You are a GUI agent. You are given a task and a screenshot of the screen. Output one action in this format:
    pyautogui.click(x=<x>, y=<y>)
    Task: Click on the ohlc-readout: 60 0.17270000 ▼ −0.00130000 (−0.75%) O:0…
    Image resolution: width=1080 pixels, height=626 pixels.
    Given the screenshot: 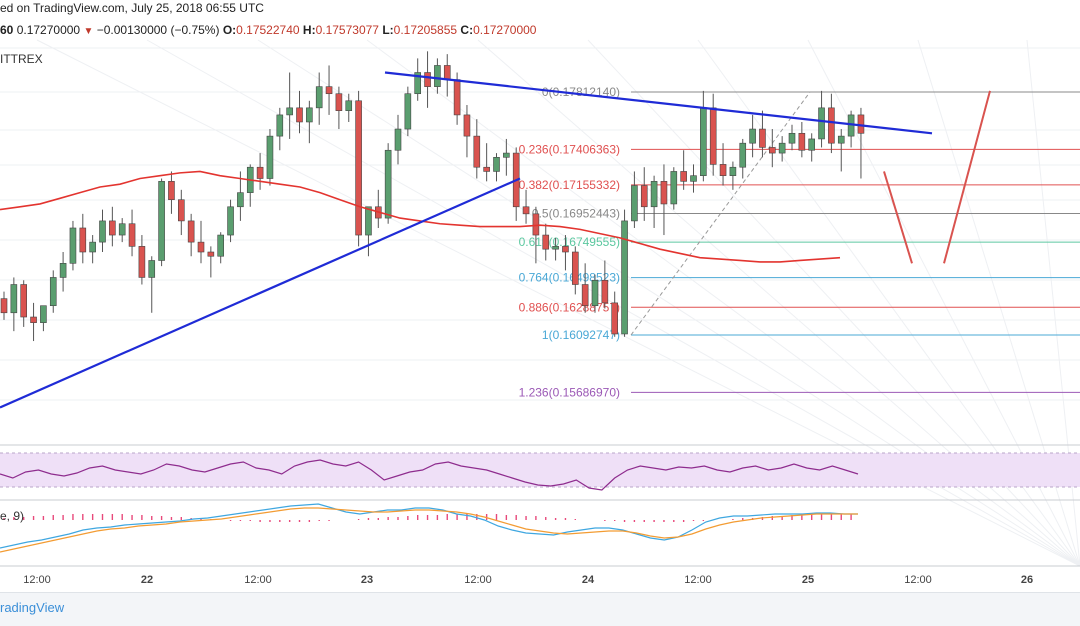 What is the action you would take?
    pyautogui.click(x=268, y=30)
    